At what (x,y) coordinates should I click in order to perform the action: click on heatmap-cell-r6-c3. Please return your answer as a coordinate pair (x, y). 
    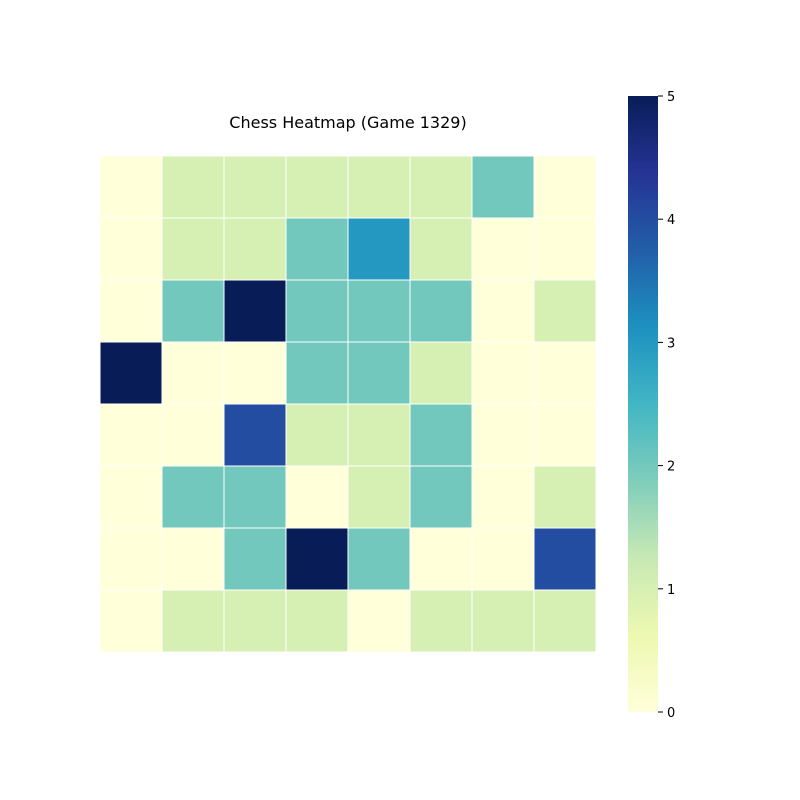
    Looking at the image, I should click on (317, 559).